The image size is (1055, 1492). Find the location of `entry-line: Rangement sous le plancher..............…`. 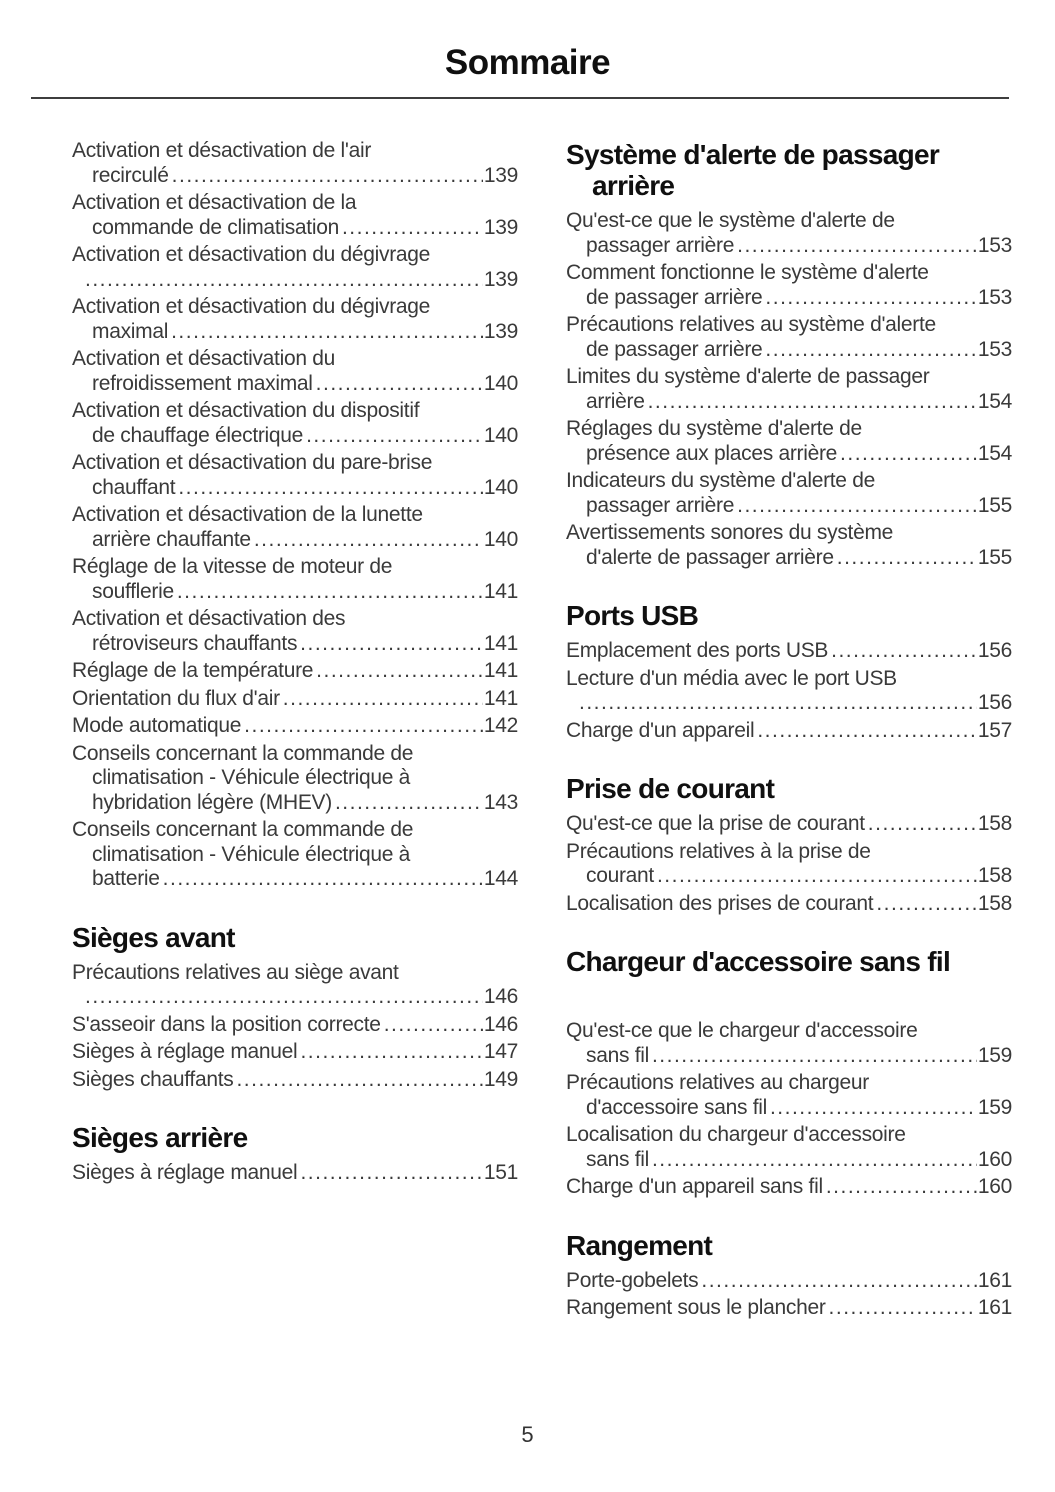

entry-line: Rangement sous le plancher..............… is located at coordinates (789, 1308).